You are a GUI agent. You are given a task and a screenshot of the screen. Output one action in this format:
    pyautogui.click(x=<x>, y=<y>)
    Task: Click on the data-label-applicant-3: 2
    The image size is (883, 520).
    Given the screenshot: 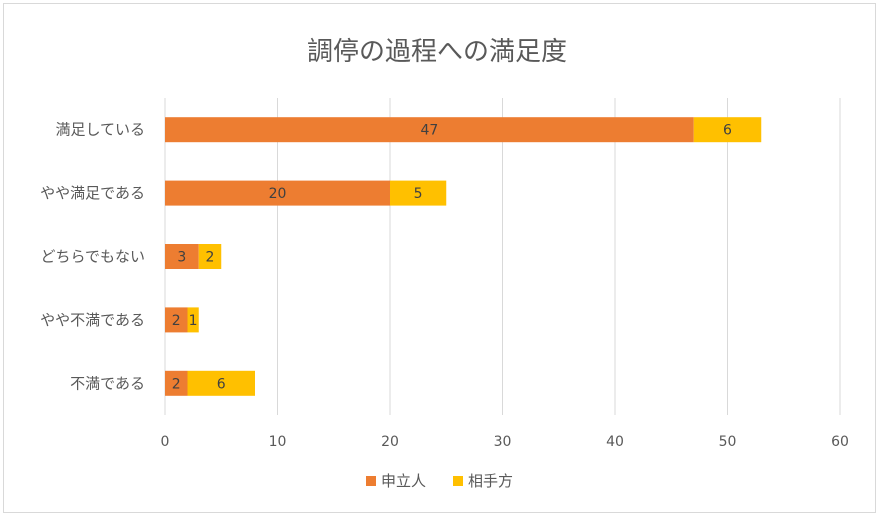 What is the action you would take?
    pyautogui.click(x=176, y=321)
    